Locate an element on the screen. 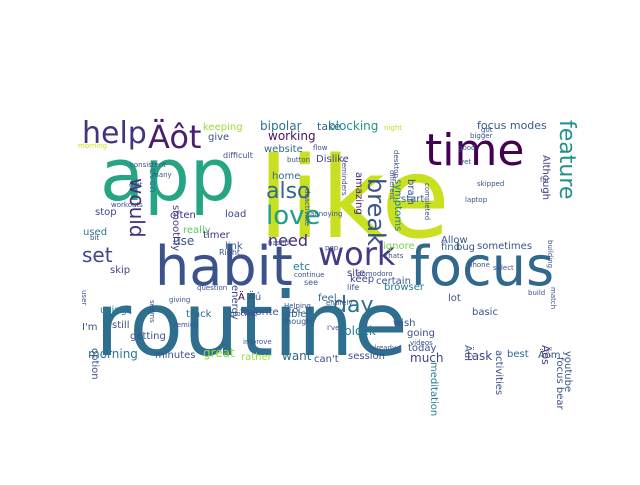 Image resolution: width=640 pixels, height=485 pixels. word-cloud-word: bit is located at coordinates (94, 238).